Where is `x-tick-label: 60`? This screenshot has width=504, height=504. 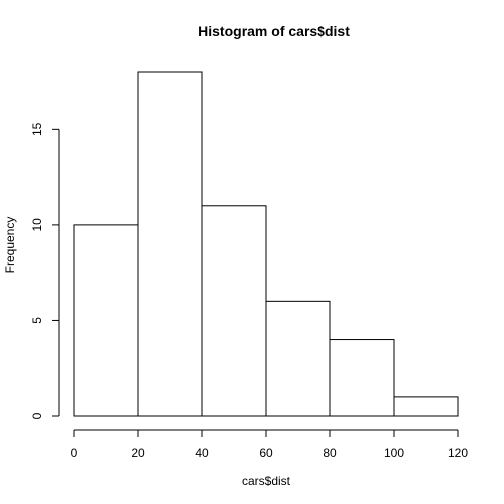
x-tick-label: 60 is located at coordinates (266, 453).